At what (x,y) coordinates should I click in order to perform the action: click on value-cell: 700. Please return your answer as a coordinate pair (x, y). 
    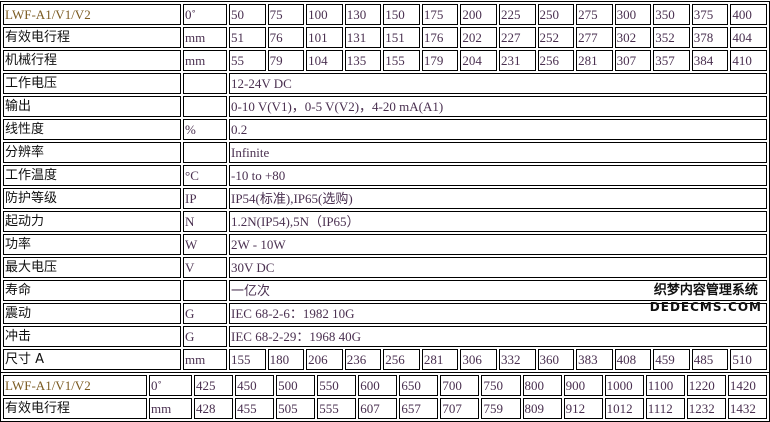
    Looking at the image, I should click on (460, 385).